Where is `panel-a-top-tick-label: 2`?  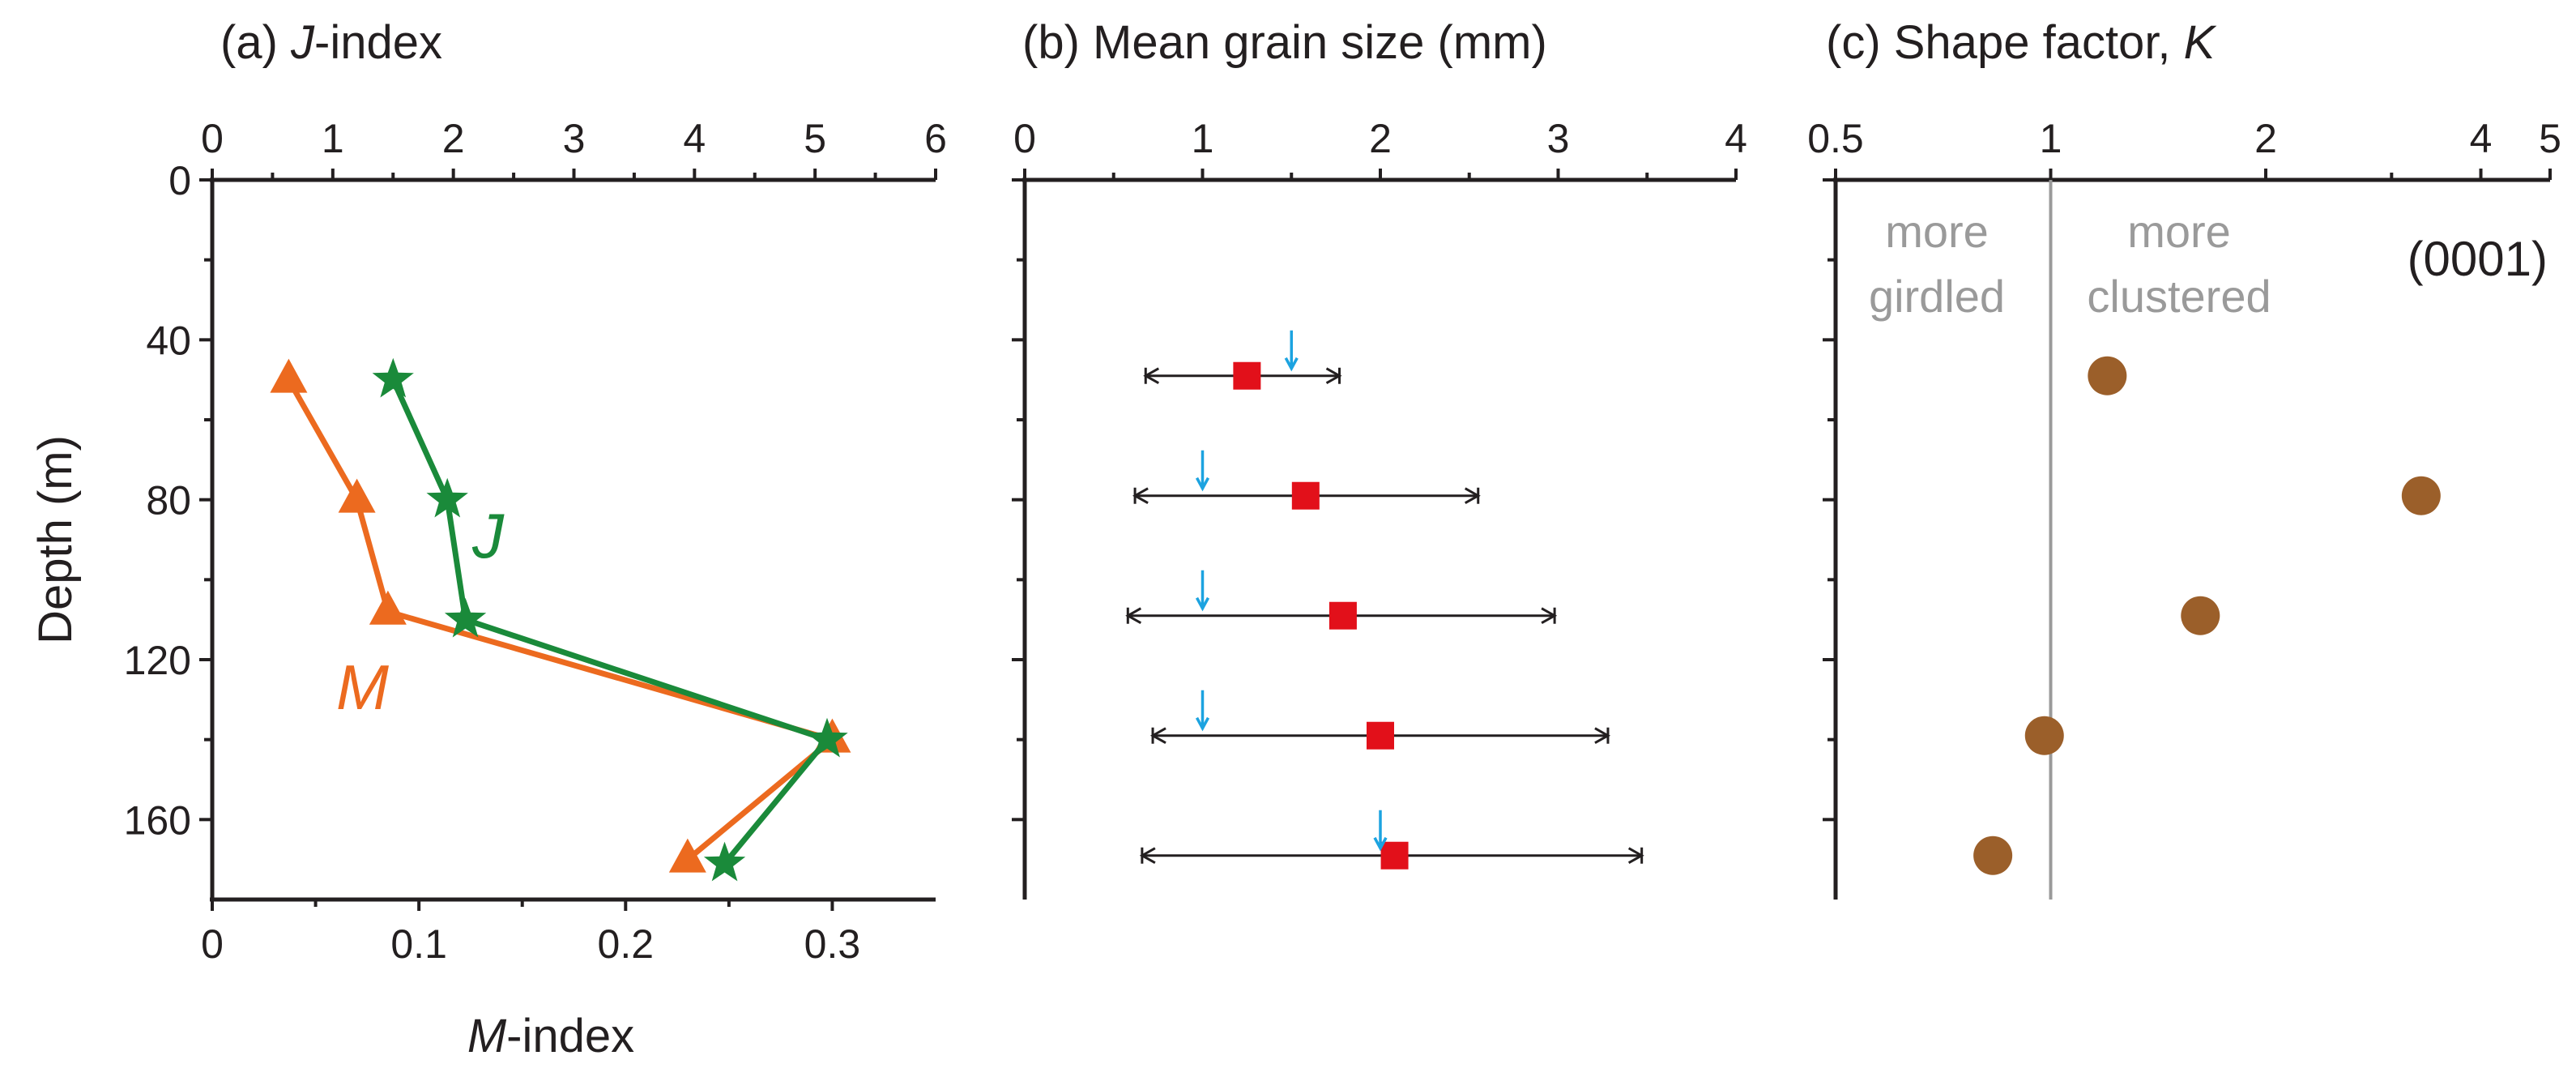
panel-a-top-tick-label: 2 is located at coordinates (453, 138).